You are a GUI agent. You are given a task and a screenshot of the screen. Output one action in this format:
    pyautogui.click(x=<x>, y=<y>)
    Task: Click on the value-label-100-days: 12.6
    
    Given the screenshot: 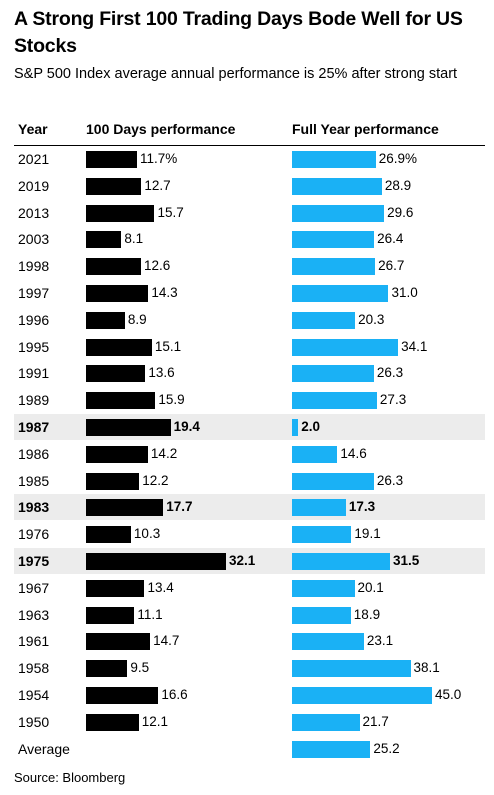 What is the action you would take?
    pyautogui.click(x=157, y=266)
    